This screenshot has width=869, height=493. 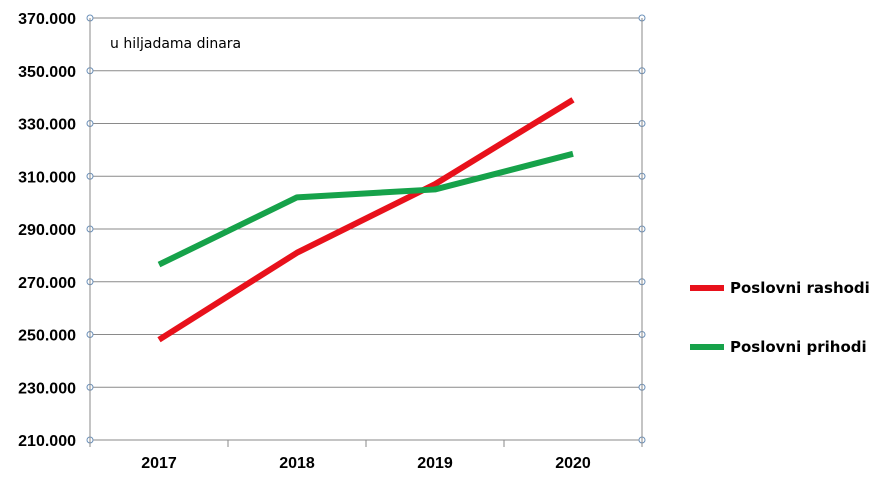 I want to click on legend-label: Poslovni prihodi, so click(x=798, y=347).